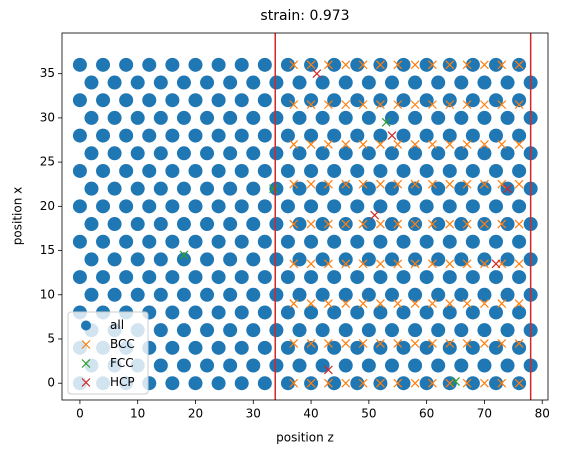  I want to click on y-tick-label: 35, so click(47, 73).